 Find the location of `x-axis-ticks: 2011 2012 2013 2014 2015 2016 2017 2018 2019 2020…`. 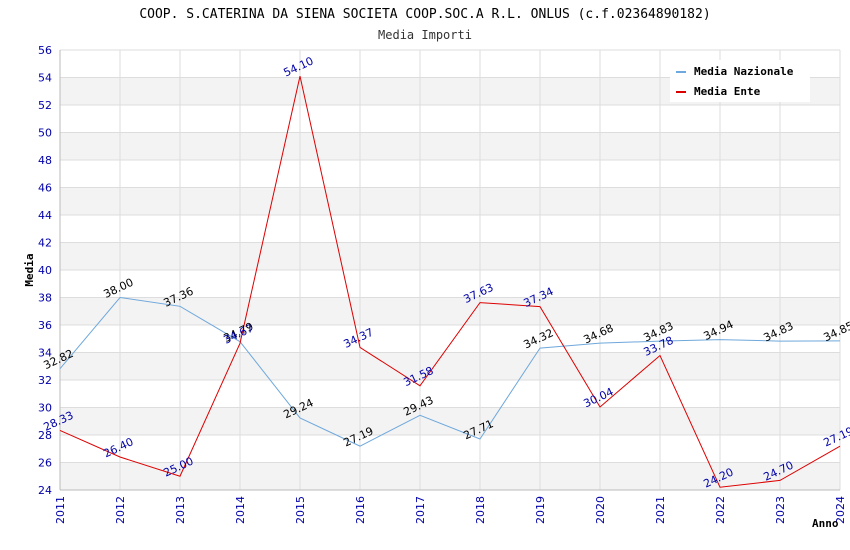

x-axis-ticks: 2011 2012 2013 2014 2015 2016 2017 2018 2019 2020… is located at coordinates (450, 510).